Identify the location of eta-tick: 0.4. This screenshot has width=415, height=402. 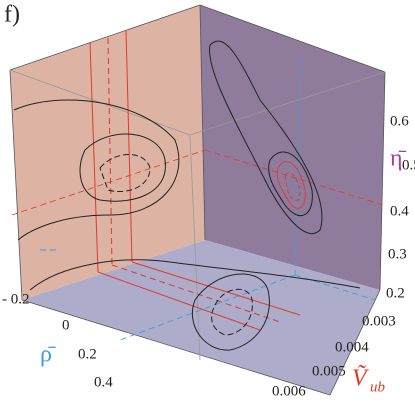
(399, 211).